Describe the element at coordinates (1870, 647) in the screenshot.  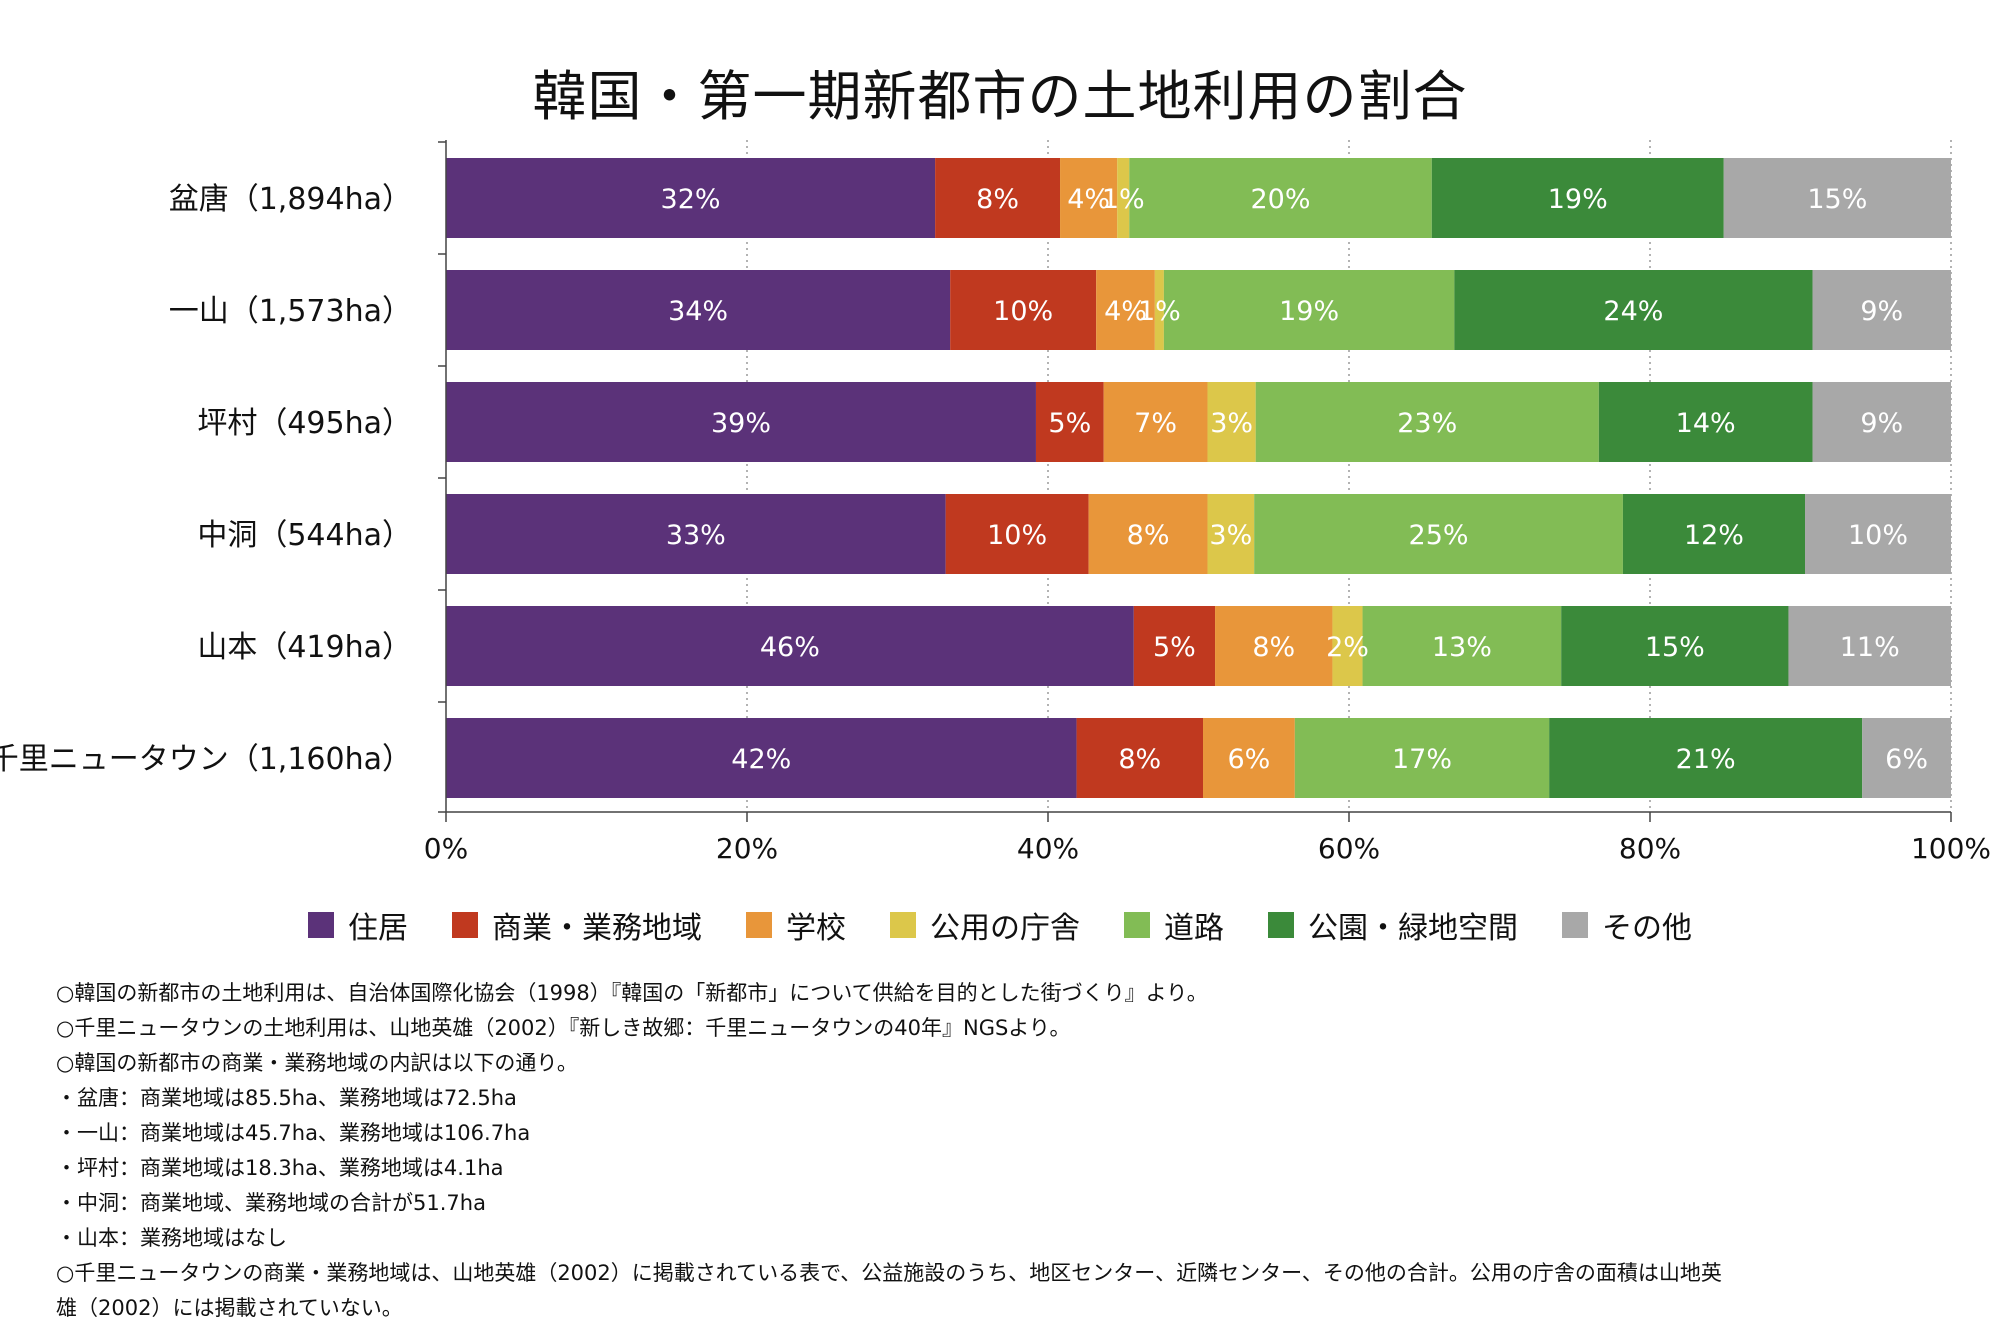
I see `data-label: 11%` at that location.